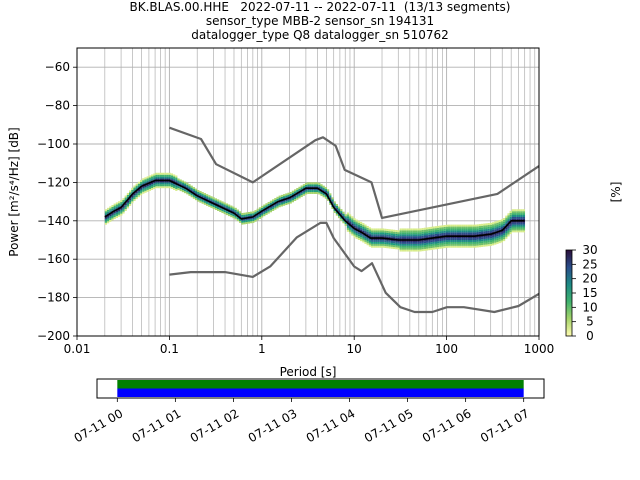  I want to click on timeline-tick-label: 07-11 04, so click(331, 425).